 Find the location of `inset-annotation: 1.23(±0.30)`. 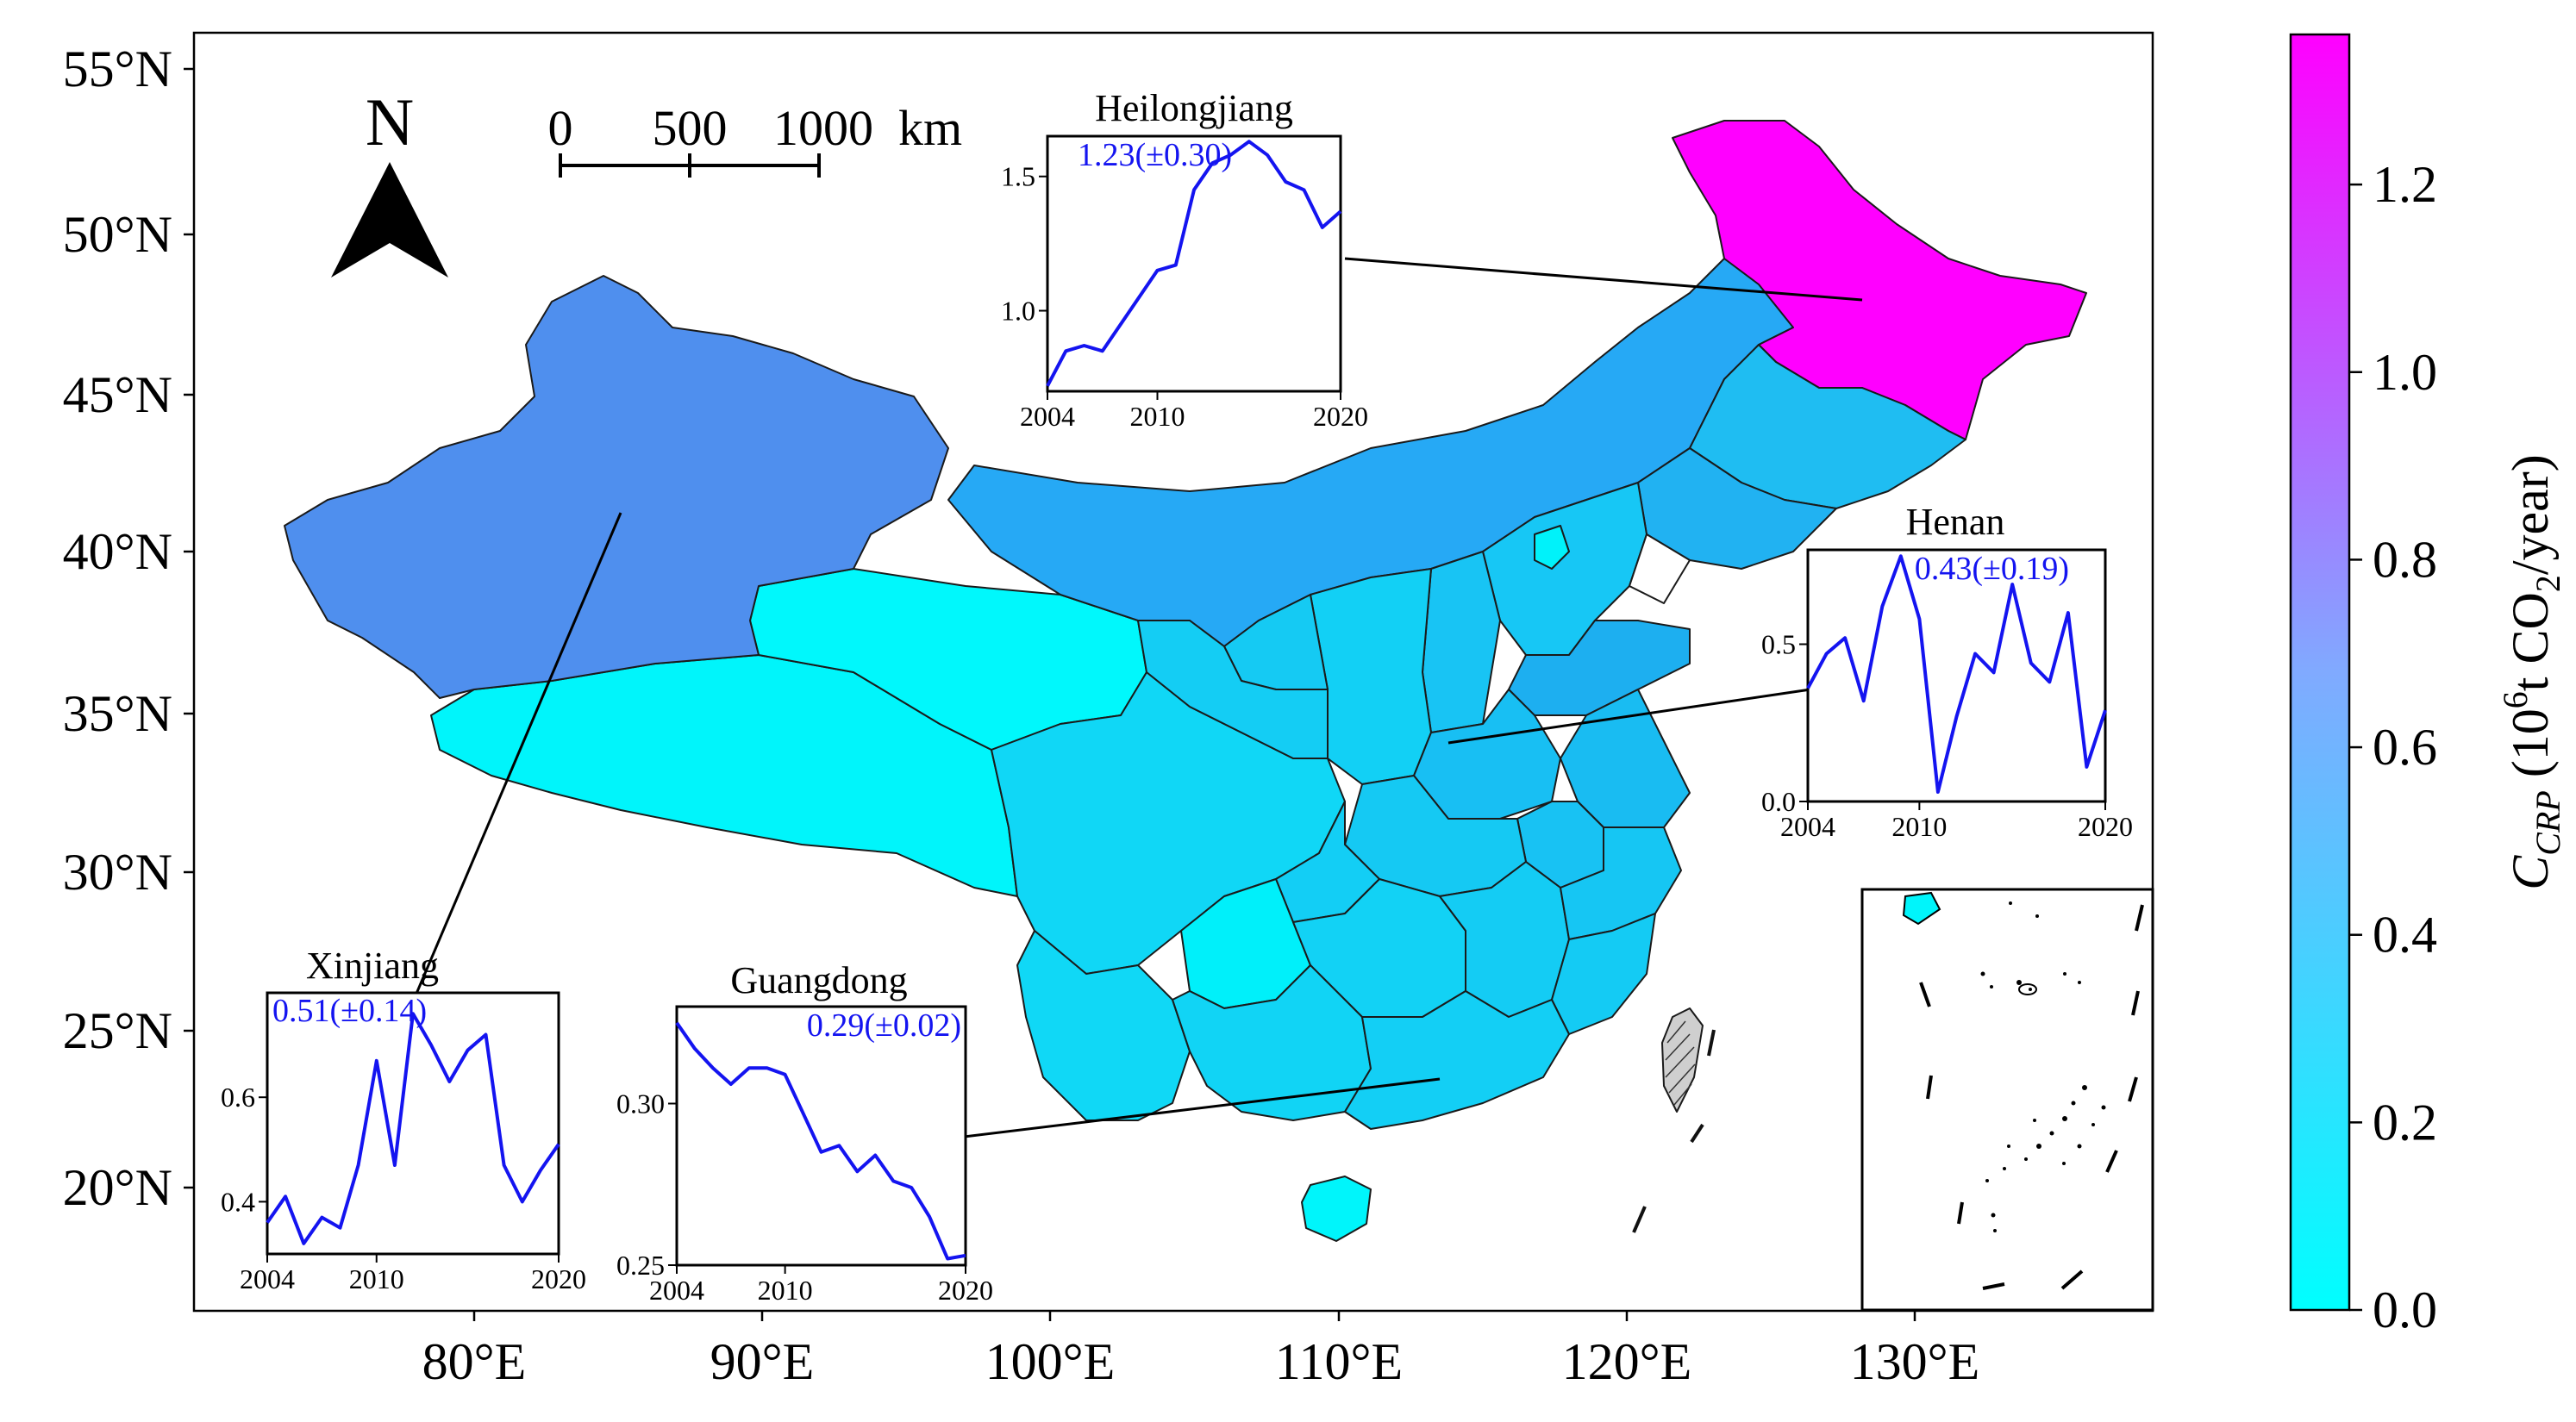

inset-annotation: 1.23(±0.30) is located at coordinates (1155, 155).